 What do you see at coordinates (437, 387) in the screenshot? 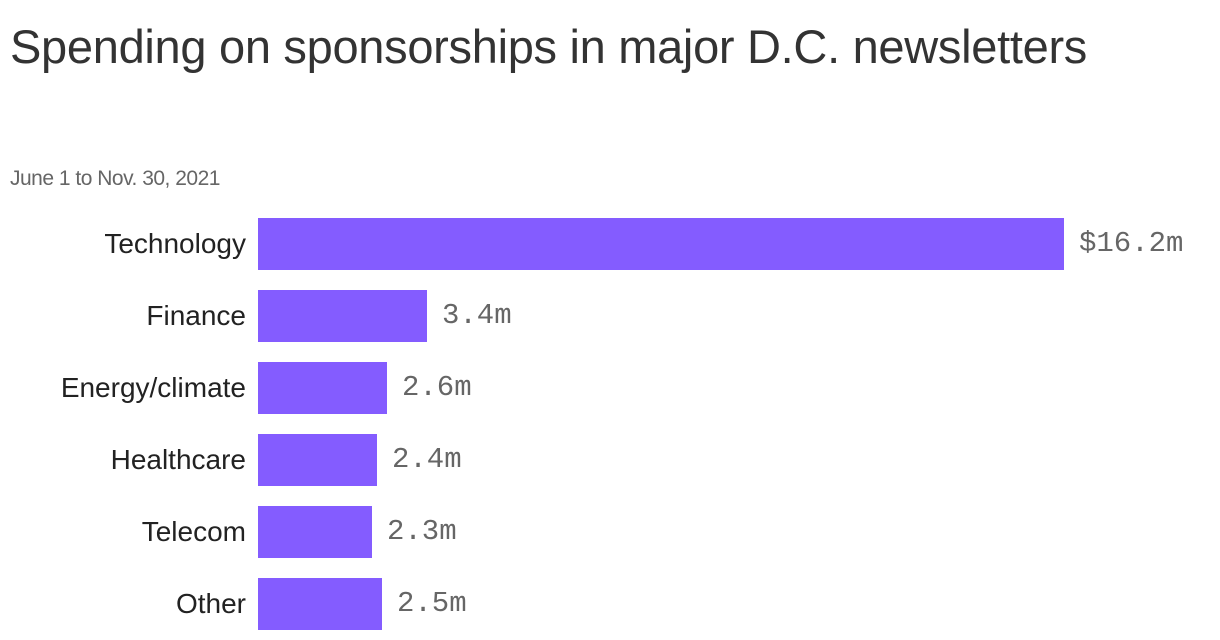
I see `value-label: 2.6m` at bounding box center [437, 387].